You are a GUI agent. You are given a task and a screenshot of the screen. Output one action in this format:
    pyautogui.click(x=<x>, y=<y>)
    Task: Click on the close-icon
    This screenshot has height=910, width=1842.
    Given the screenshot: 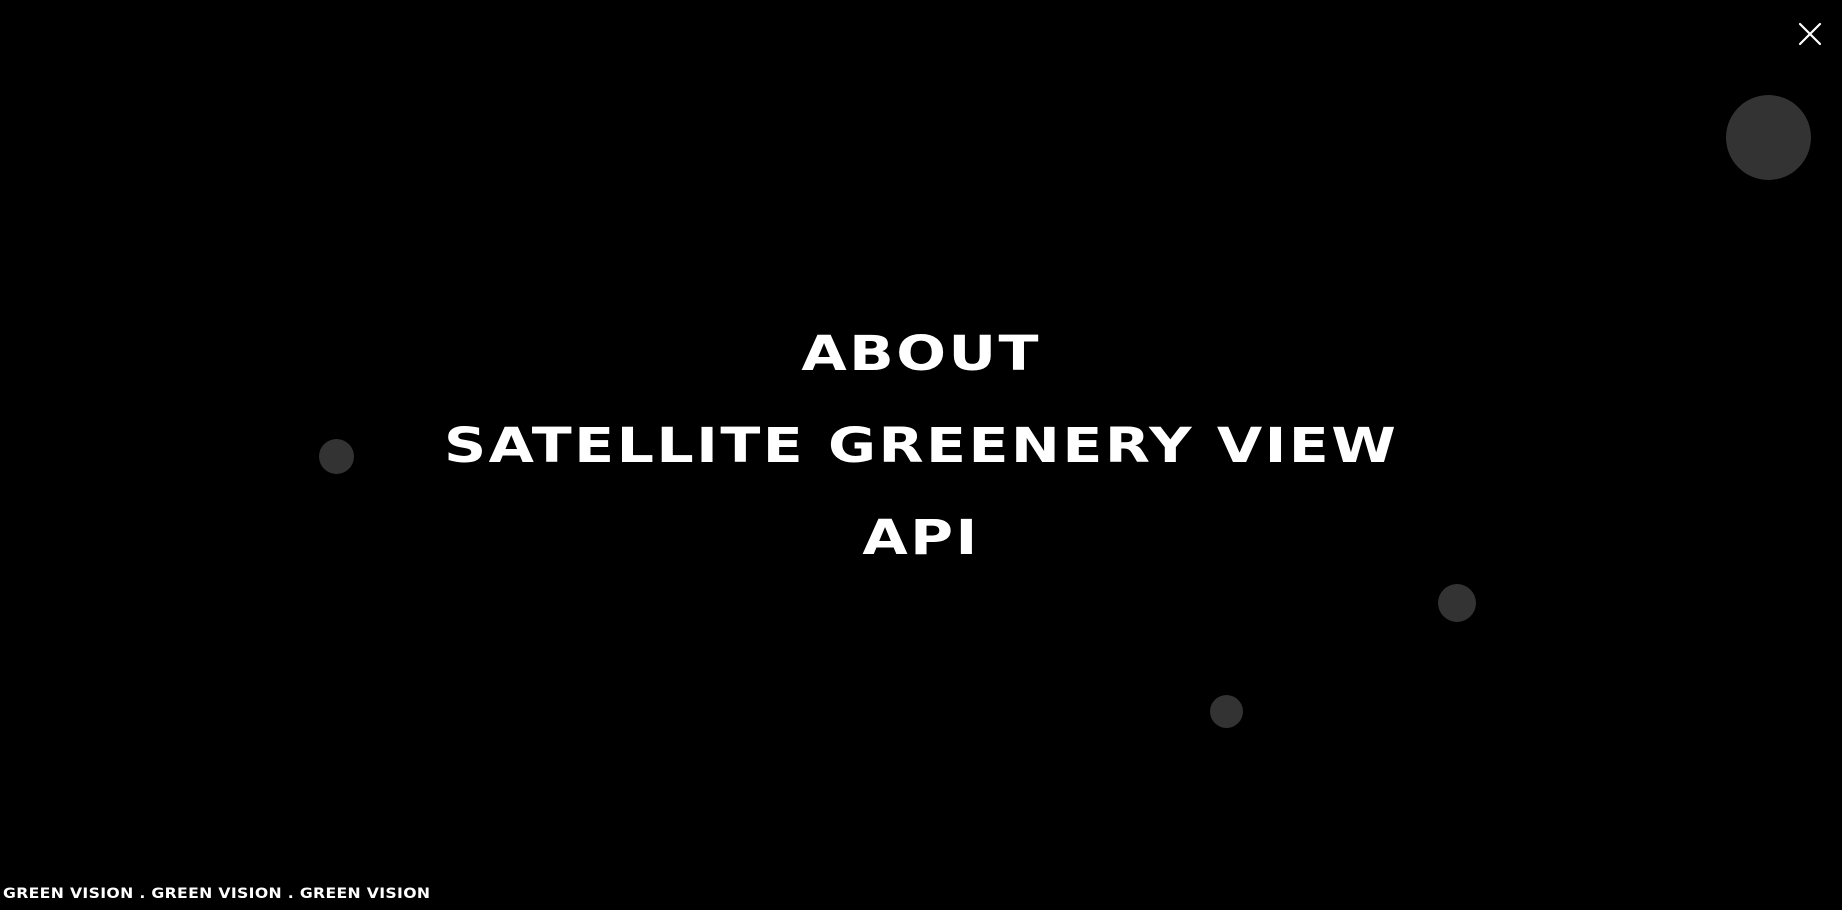 What is the action you would take?
    pyautogui.click(x=1810, y=34)
    